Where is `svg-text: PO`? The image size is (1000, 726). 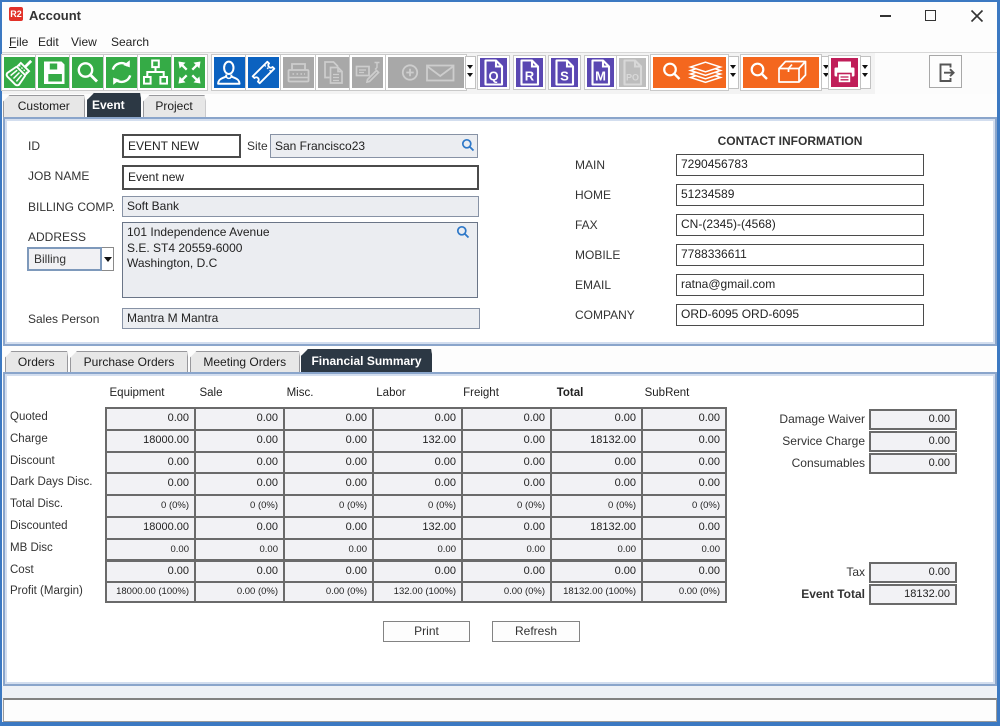 svg-text: PO is located at coordinates (632, 78).